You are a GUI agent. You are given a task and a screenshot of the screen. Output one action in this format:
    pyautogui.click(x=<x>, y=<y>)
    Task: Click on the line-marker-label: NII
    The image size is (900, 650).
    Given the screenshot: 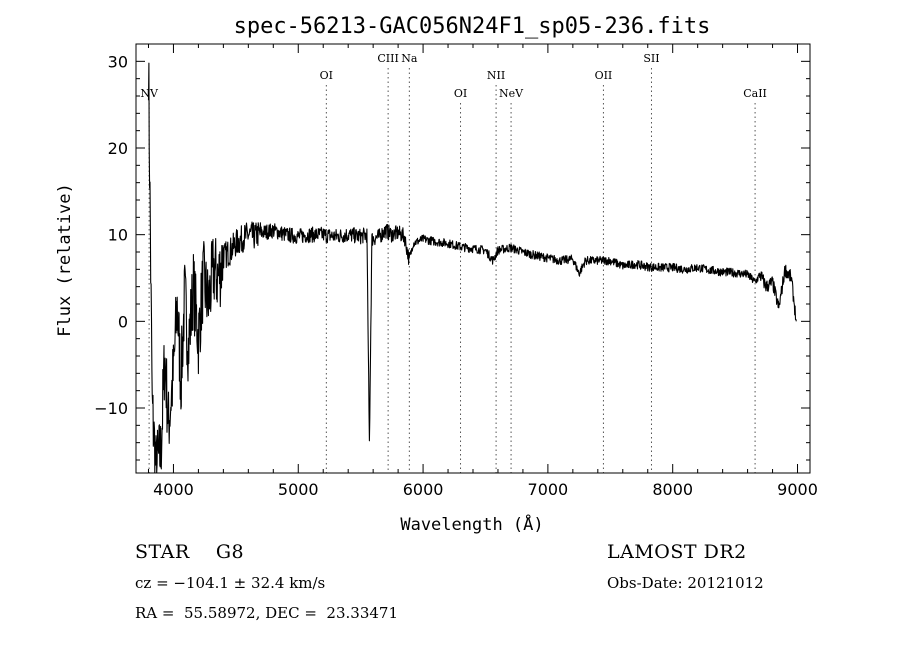 What is the action you would take?
    pyautogui.click(x=496, y=75)
    